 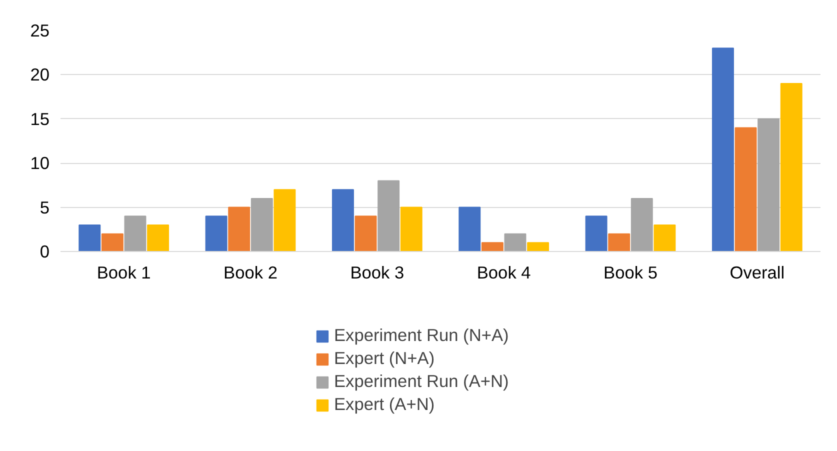 What do you see at coordinates (421, 381) in the screenshot?
I see `legend-label: Experiment Run (A+N)` at bounding box center [421, 381].